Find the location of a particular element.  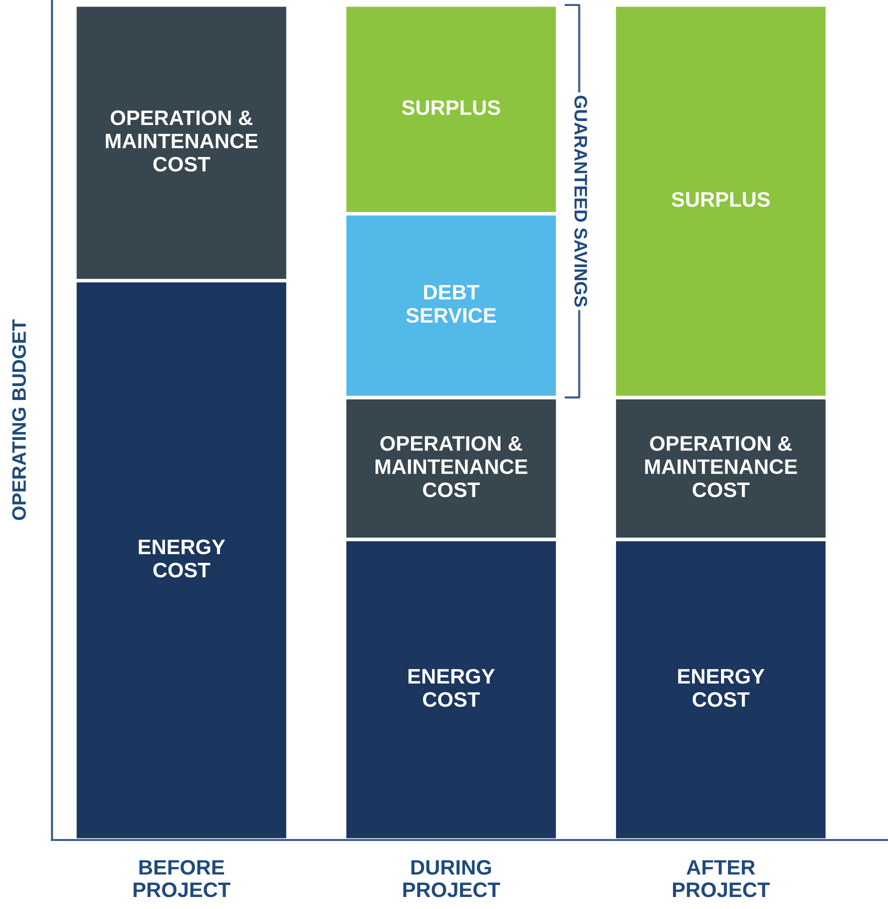

series-label: SURPLUS is located at coordinates (451, 107).